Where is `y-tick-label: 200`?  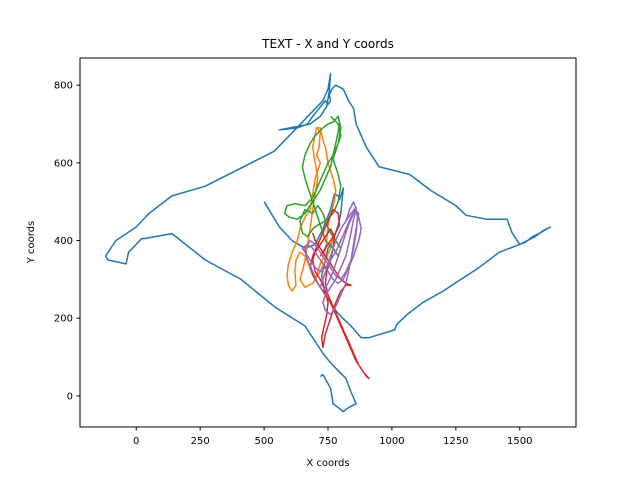
y-tick-label: 200 is located at coordinates (63, 319).